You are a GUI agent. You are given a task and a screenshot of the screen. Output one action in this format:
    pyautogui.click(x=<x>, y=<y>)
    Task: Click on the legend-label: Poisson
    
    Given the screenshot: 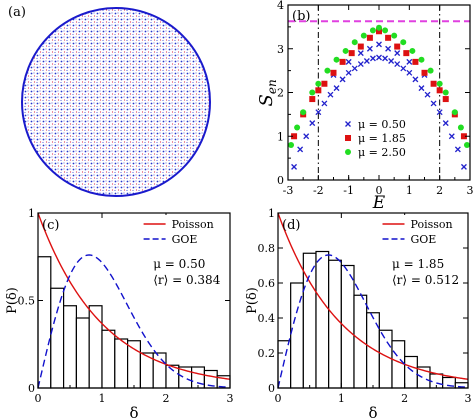 What is the action you would take?
    pyautogui.click(x=193, y=224)
    